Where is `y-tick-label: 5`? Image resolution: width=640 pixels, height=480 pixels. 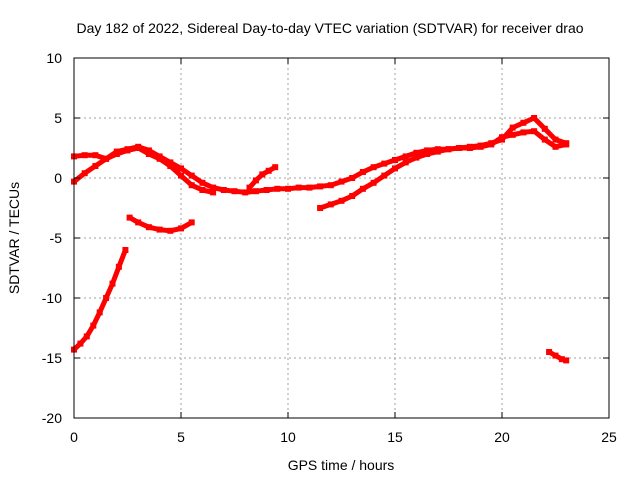 y-tick-label: 5 is located at coordinates (58, 118).